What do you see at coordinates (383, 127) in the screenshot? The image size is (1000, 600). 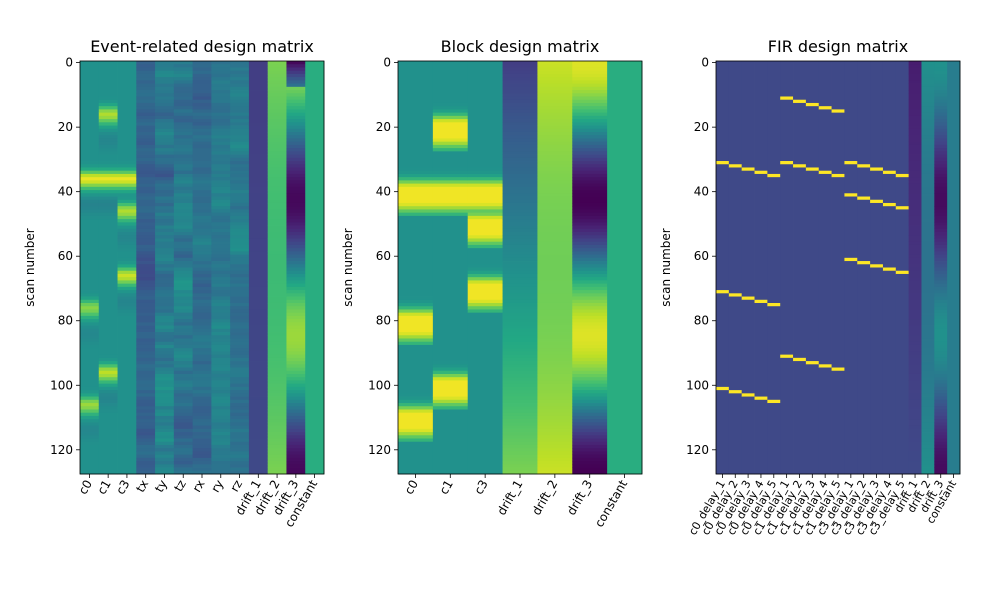 I see `y-tick-label: 20` at bounding box center [383, 127].